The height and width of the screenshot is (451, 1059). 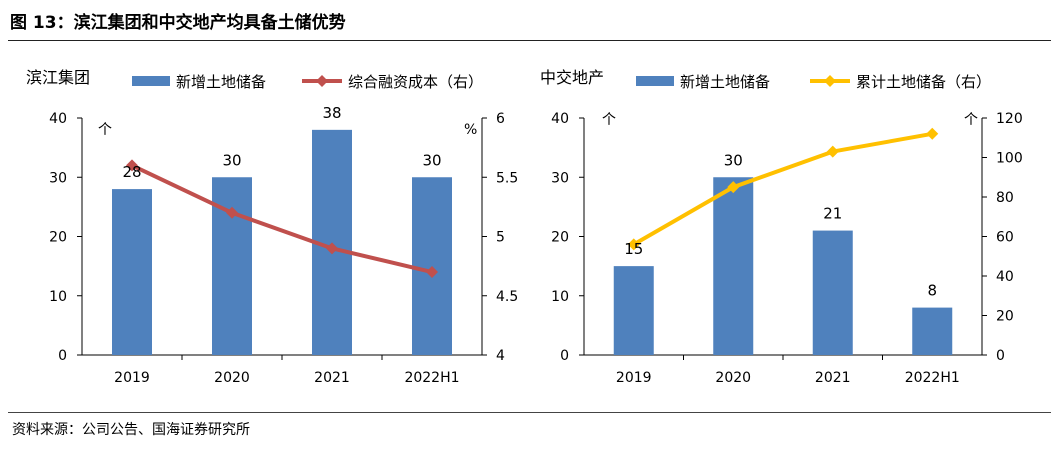 I want to click on legend-line-label: 综合融资成本（右）, so click(x=415, y=82).